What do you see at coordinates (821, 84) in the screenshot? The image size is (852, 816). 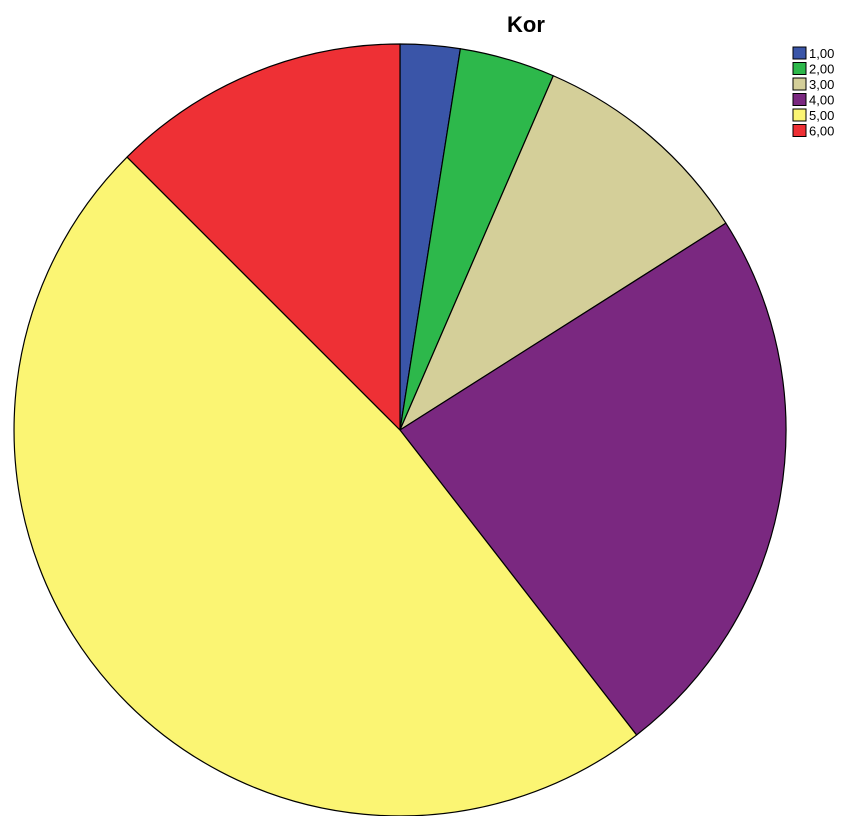 I see `legend-label-3: 3,00` at bounding box center [821, 84].